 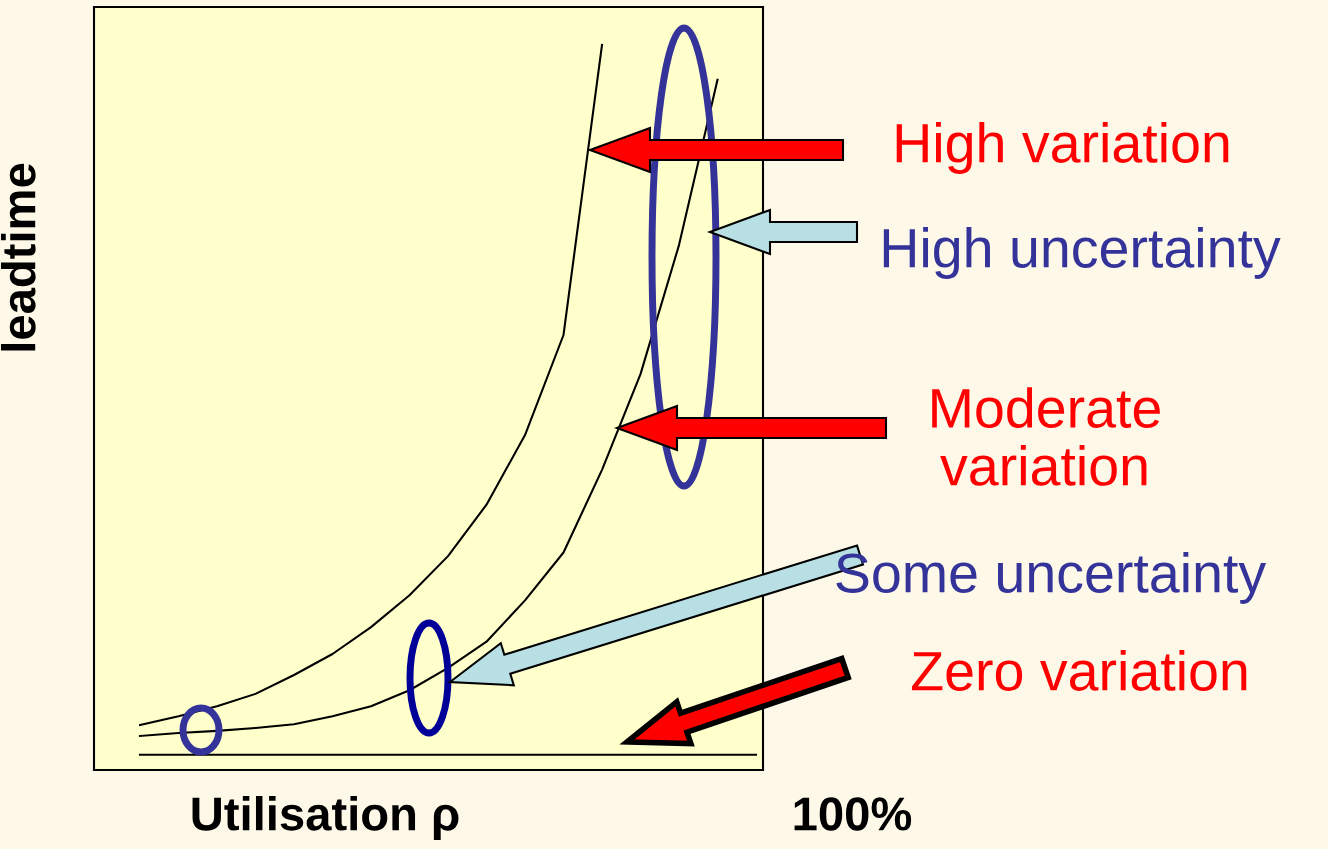 What do you see at coordinates (1062, 148) in the screenshot?
I see `text: High variation` at bounding box center [1062, 148].